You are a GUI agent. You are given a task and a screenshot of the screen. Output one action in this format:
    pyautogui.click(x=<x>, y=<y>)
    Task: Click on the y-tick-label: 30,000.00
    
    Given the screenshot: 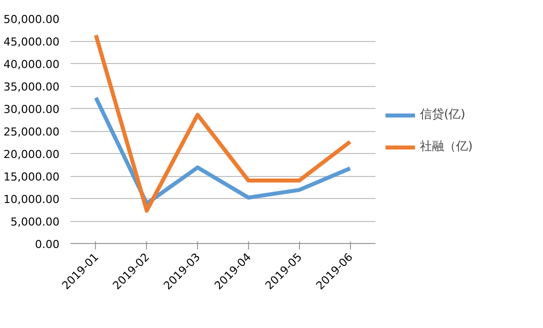 What is the action you would take?
    pyautogui.click(x=32, y=109)
    